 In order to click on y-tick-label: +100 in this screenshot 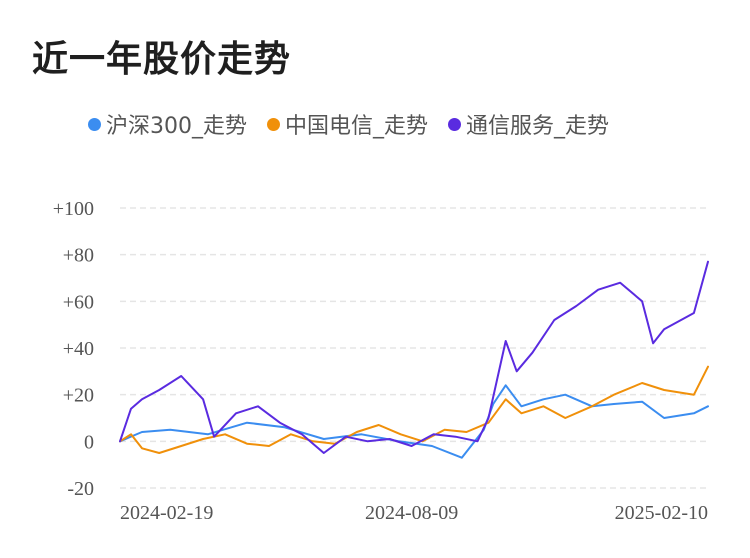, I will do `click(73, 209)`.